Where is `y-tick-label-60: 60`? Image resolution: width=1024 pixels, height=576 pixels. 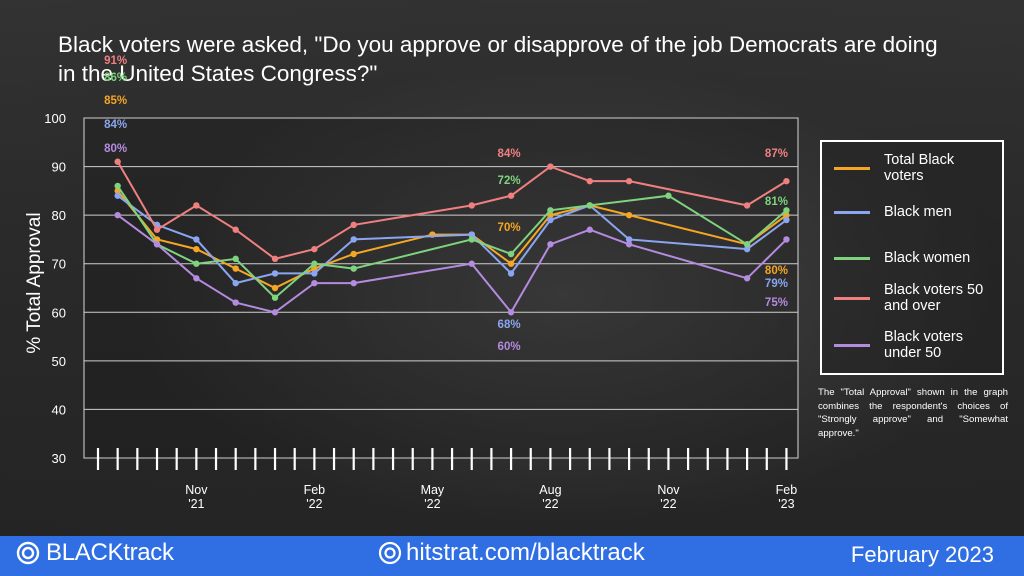
y-tick-label-60: 60 is located at coordinates (59, 312).